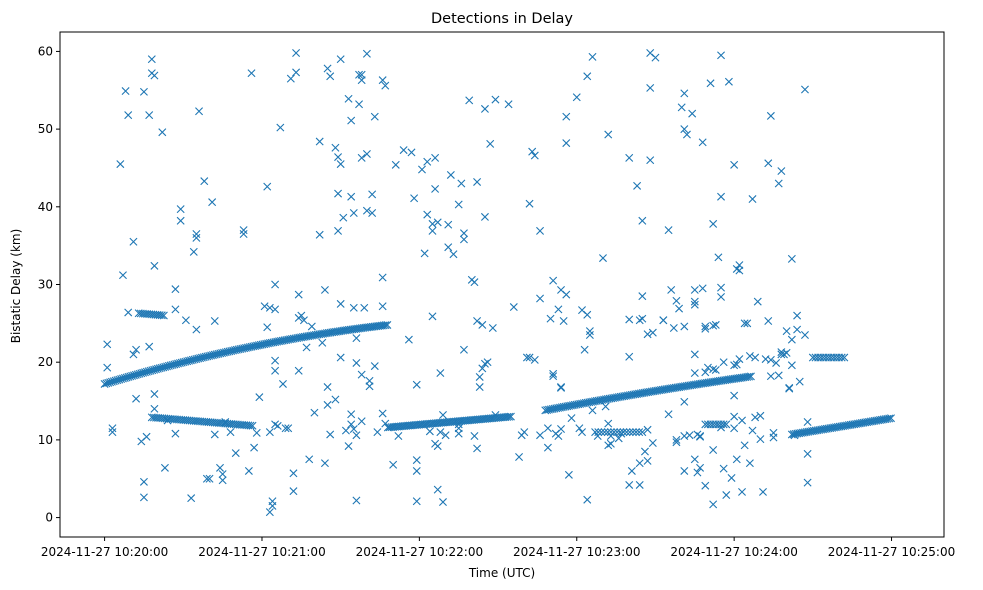 This screenshot has height=590, width=983. I want to click on x-tick-label: 2024-11-27 10:21:00, so click(261, 552).